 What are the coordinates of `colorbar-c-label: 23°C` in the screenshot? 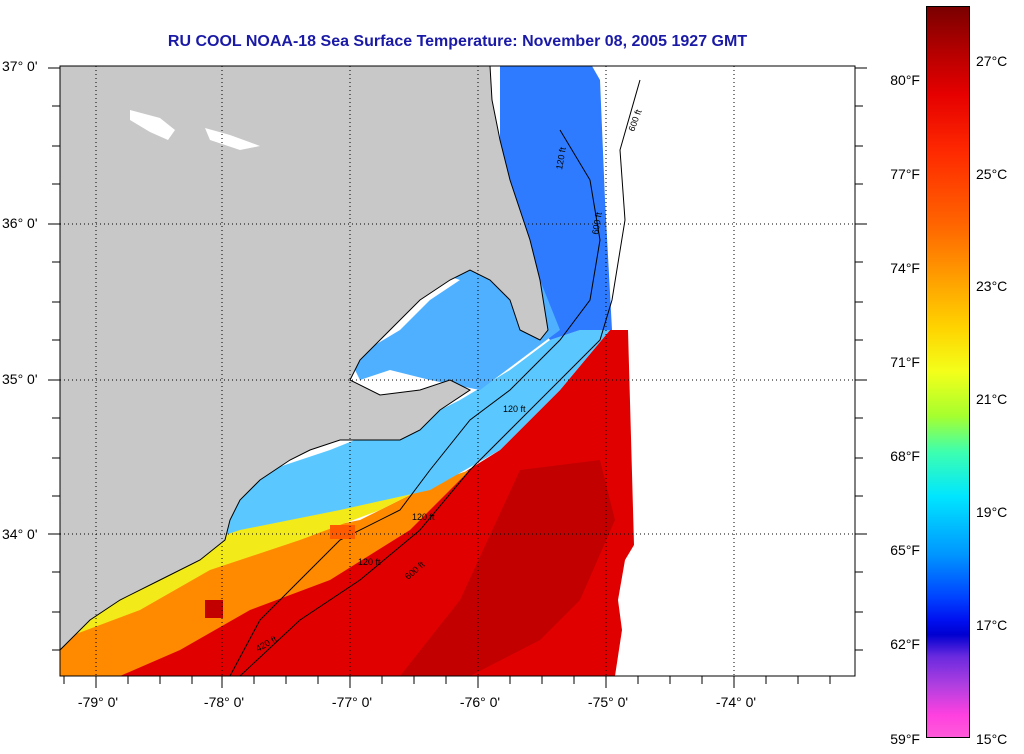 It's located at (992, 286).